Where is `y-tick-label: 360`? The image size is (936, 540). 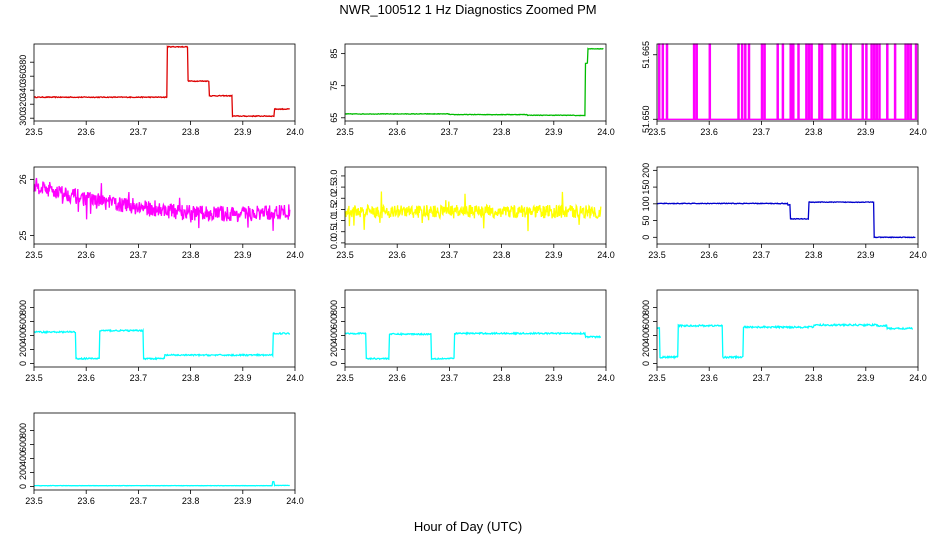 y-tick-label: 360 is located at coordinates (23, 76).